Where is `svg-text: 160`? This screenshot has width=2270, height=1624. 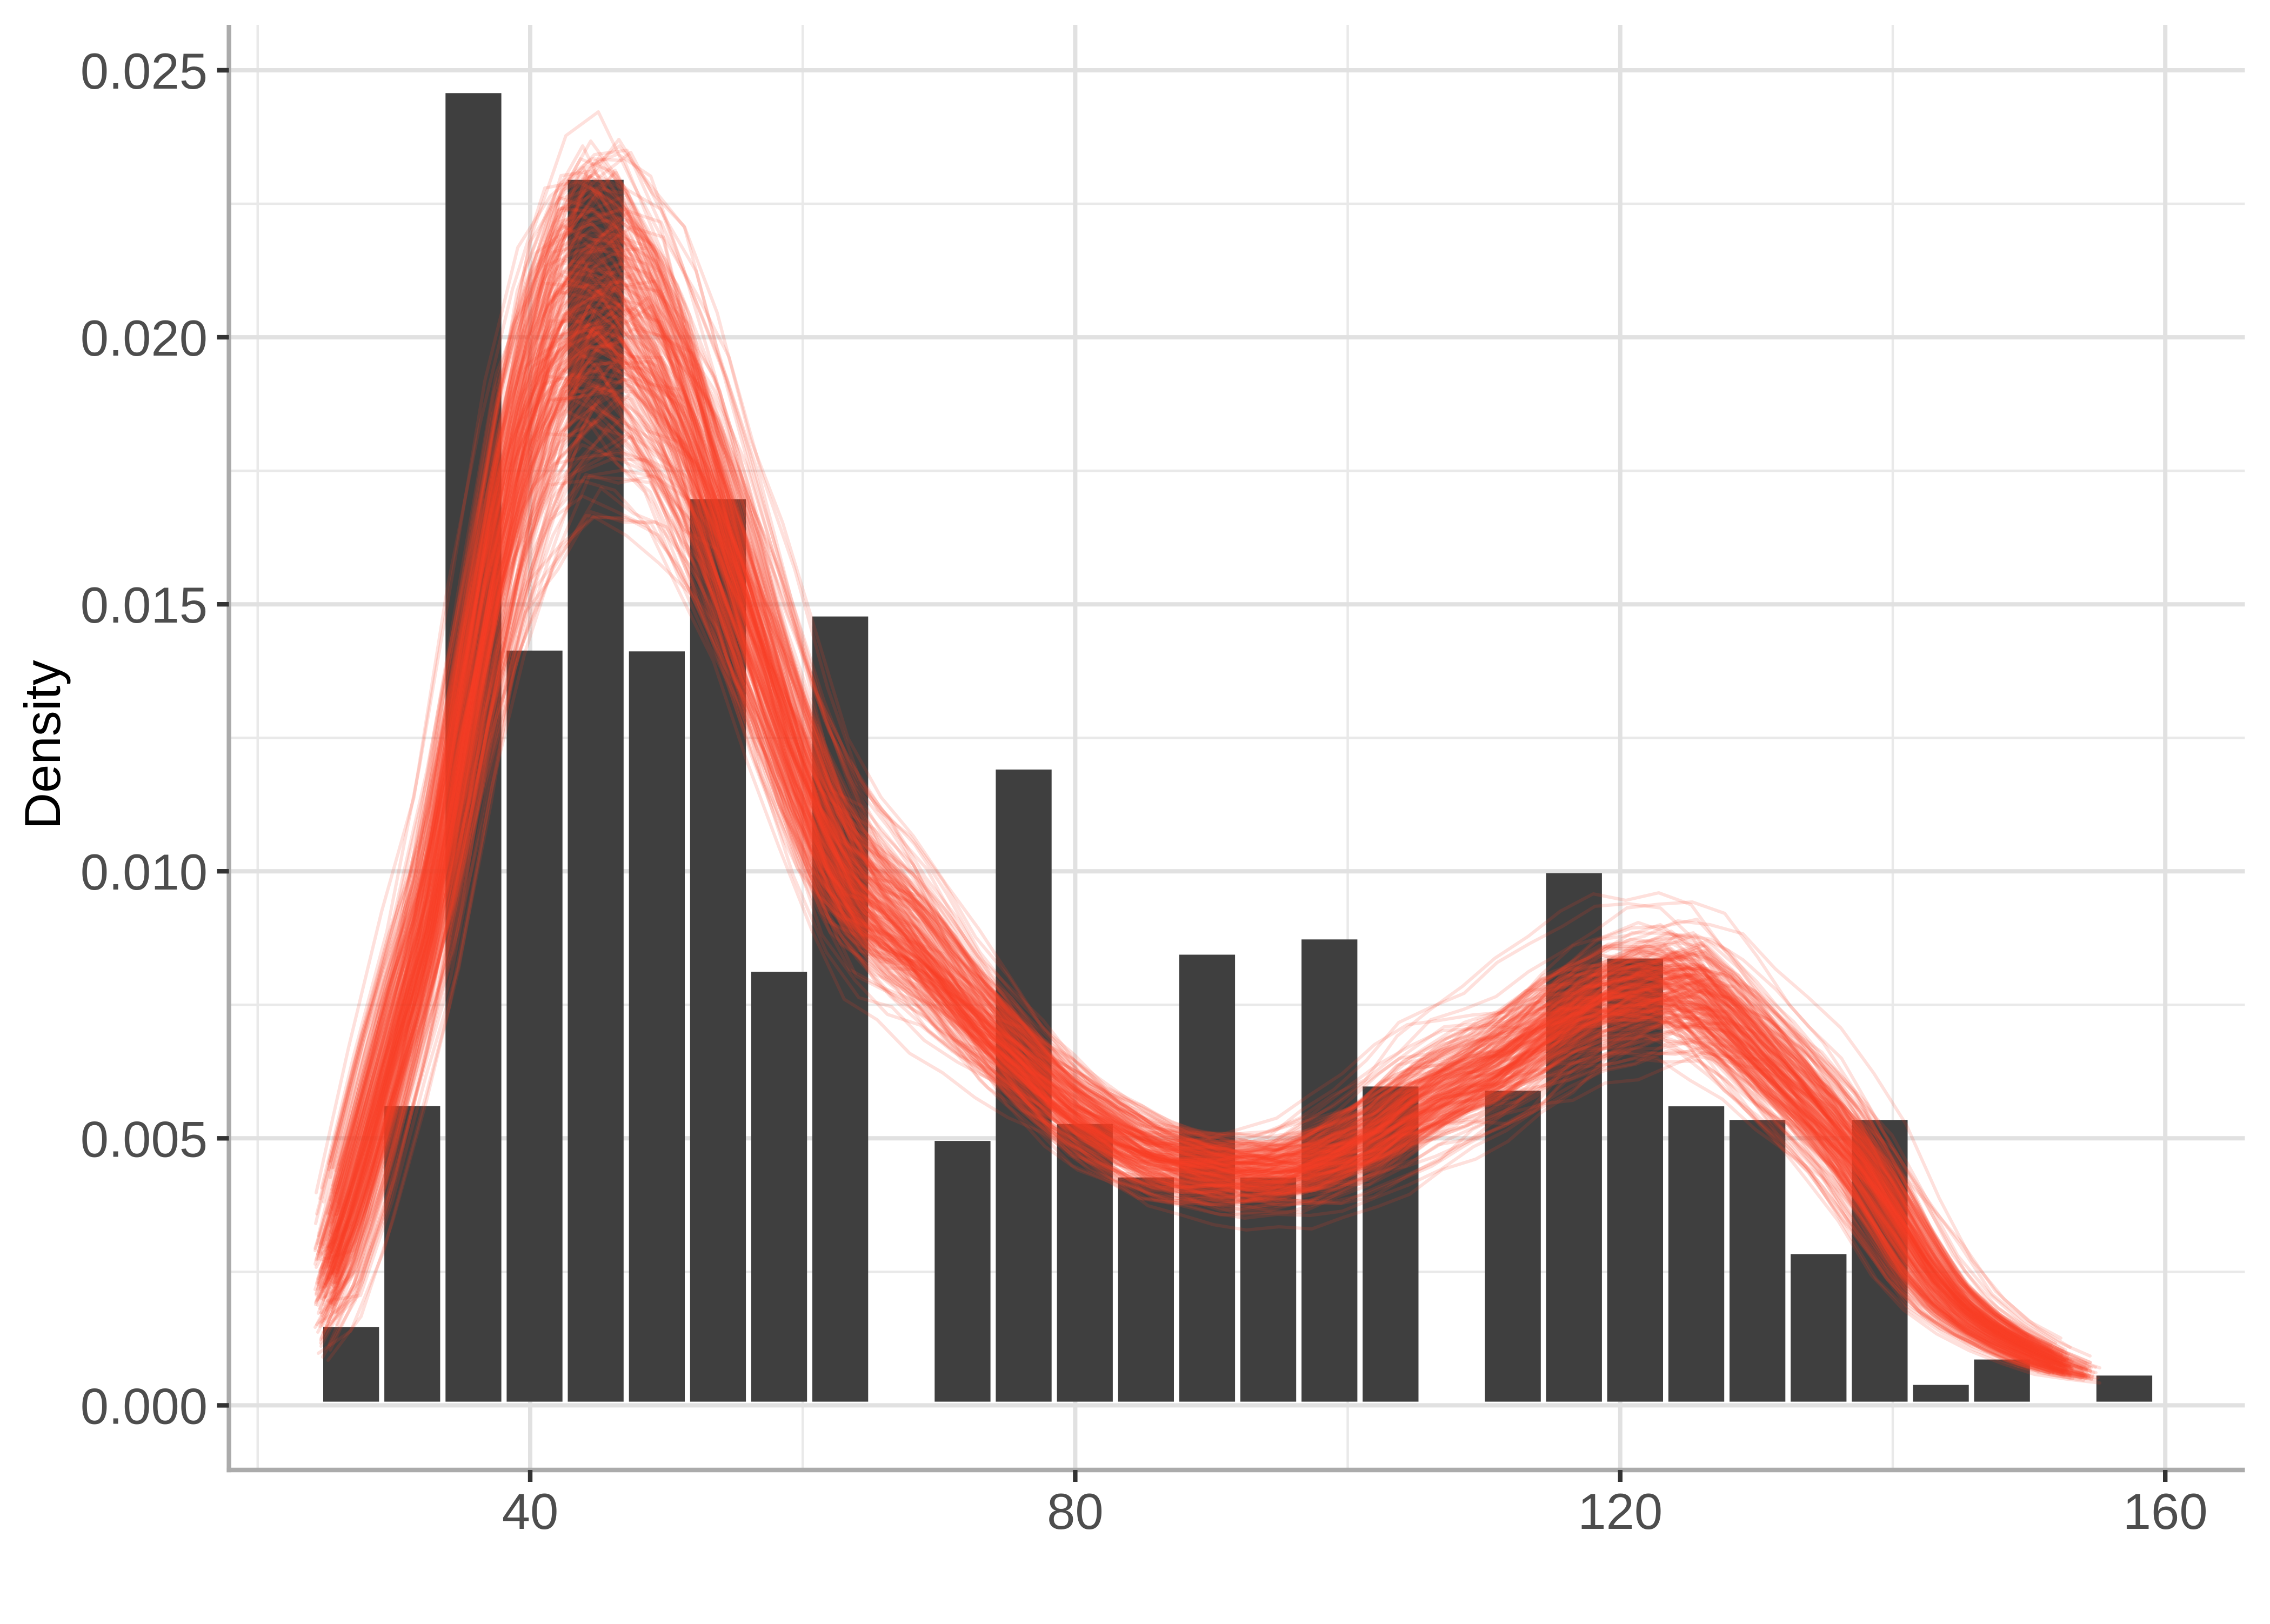 svg-text: 160 is located at coordinates (2165, 1511).